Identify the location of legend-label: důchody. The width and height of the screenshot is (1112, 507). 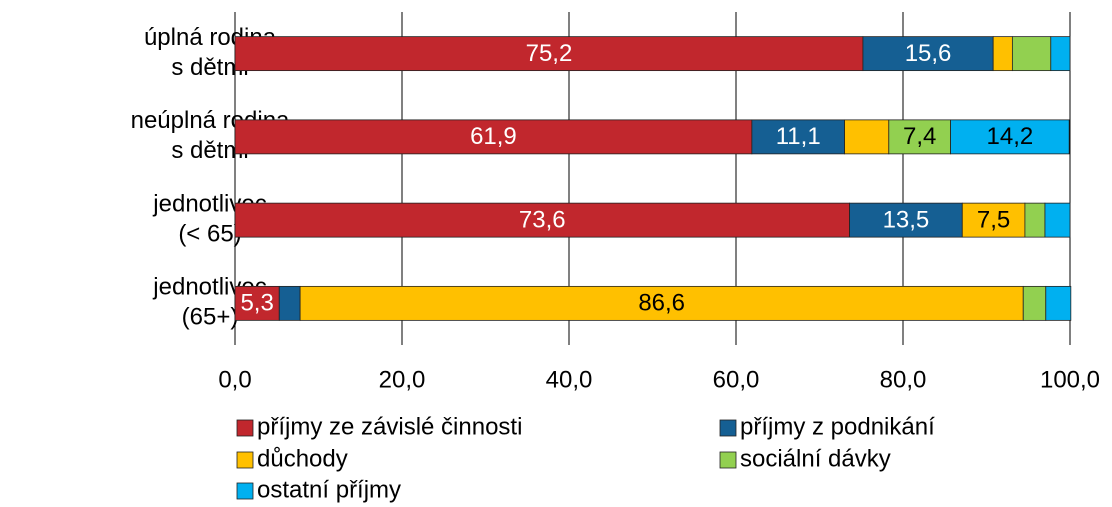
(302, 458).